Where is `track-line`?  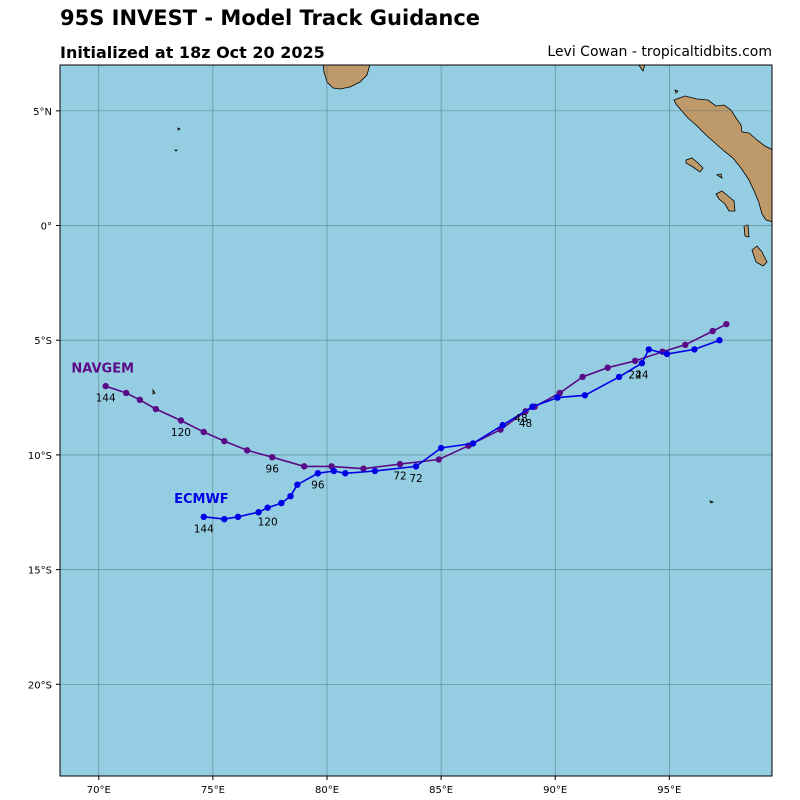
track-line is located at coordinates (416, 396).